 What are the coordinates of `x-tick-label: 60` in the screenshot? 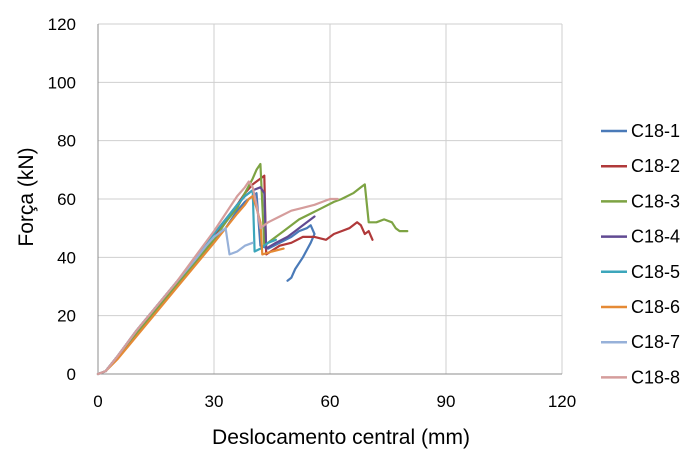 It's located at (330, 401).